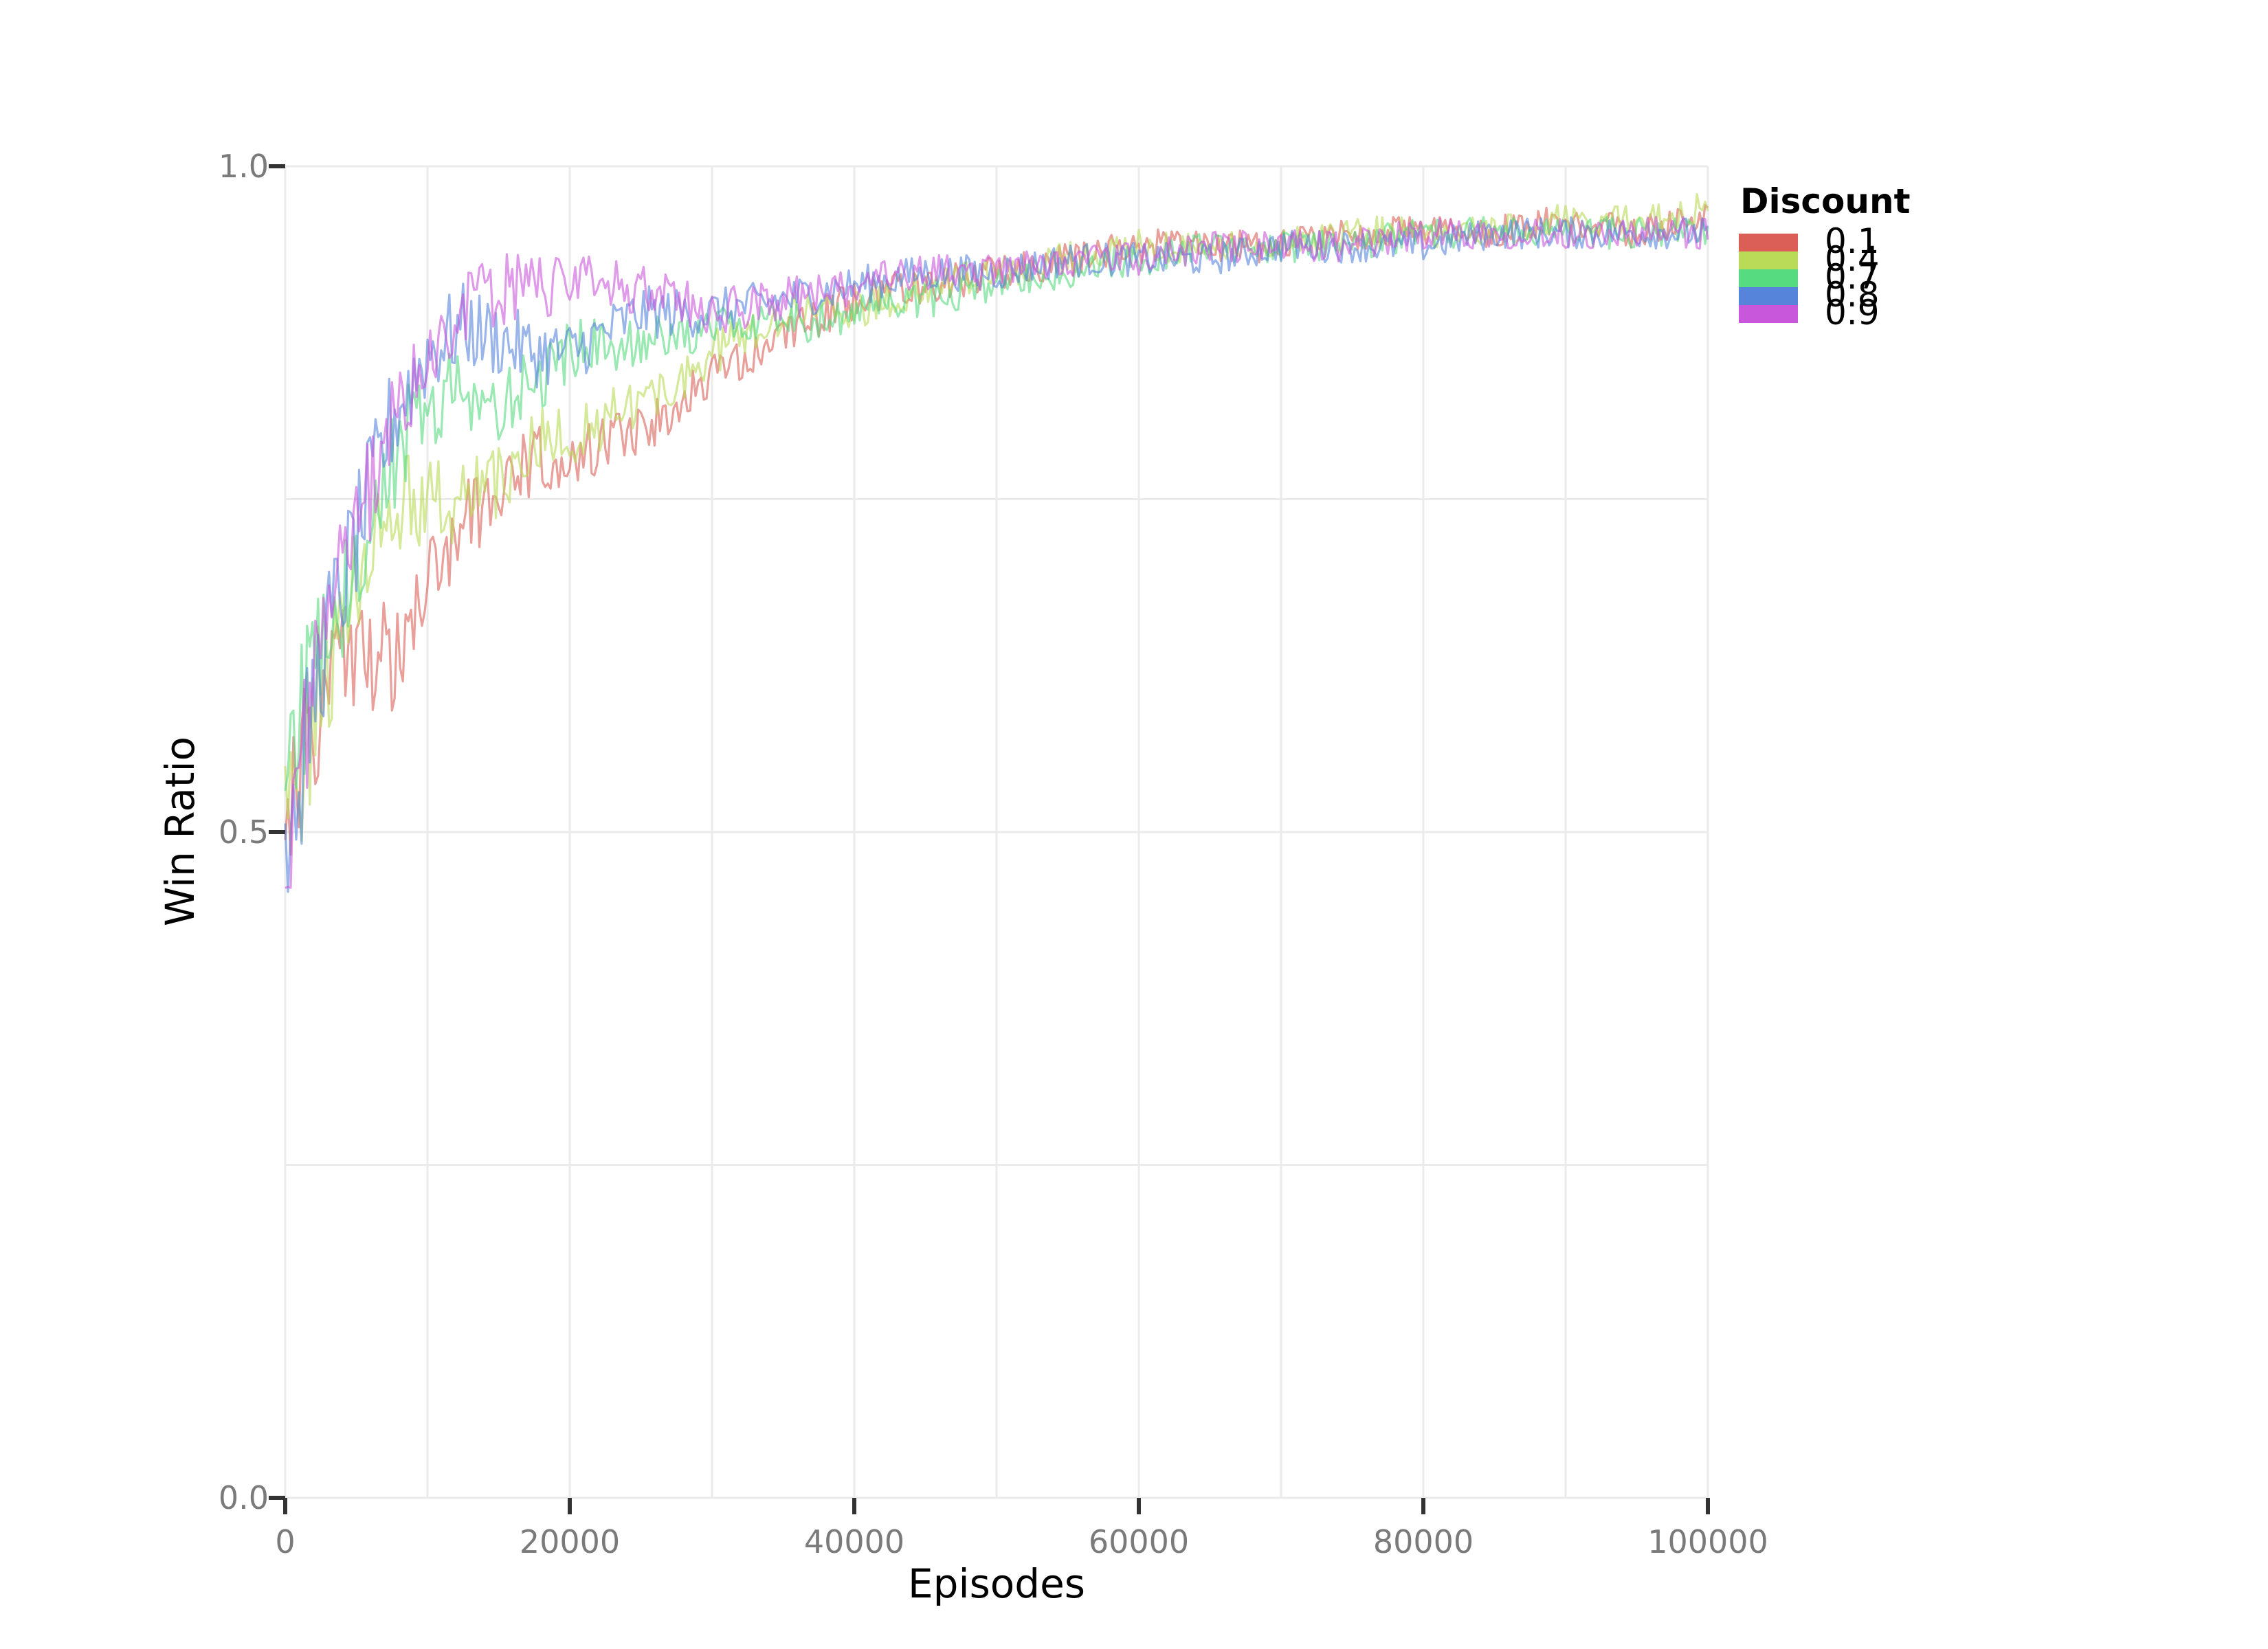 The image size is (2268, 1649). I want to click on x-tick-label-3: 60000, so click(1139, 1541).